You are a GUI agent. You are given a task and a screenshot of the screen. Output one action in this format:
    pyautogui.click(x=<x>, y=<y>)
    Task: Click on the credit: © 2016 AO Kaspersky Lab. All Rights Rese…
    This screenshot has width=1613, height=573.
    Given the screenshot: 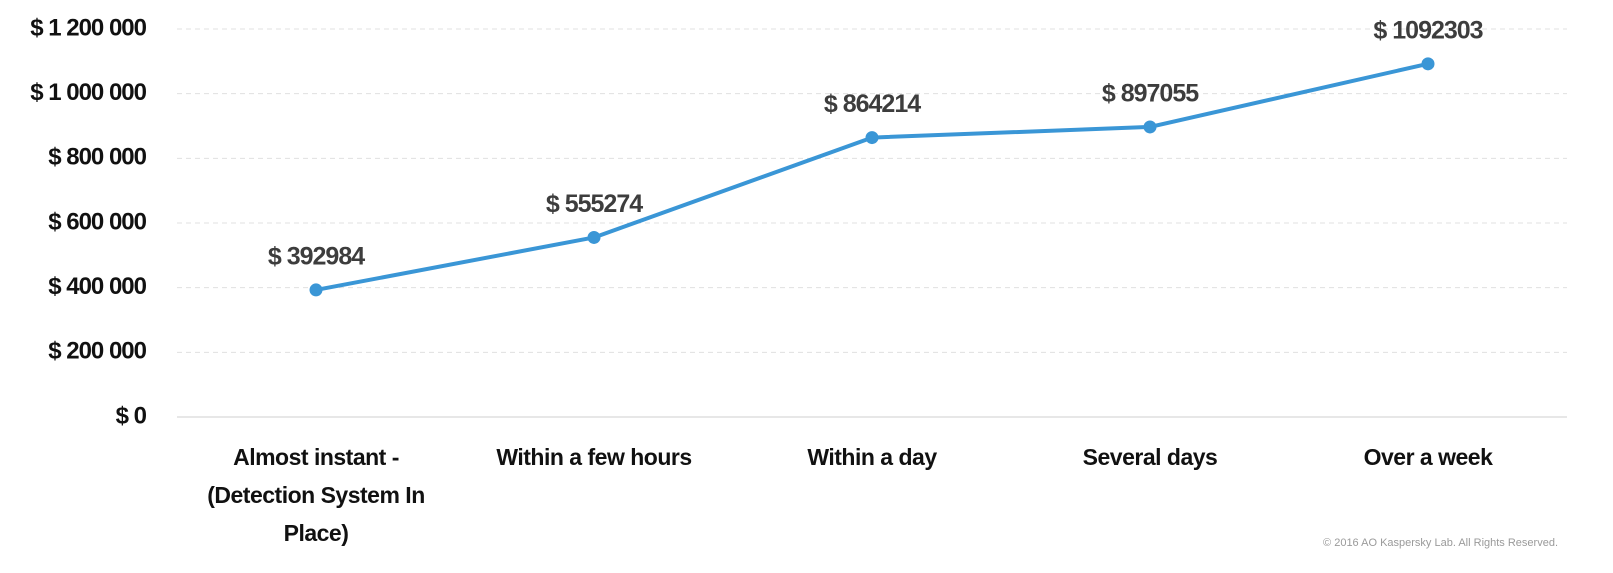 What is the action you would take?
    pyautogui.click(x=1440, y=543)
    